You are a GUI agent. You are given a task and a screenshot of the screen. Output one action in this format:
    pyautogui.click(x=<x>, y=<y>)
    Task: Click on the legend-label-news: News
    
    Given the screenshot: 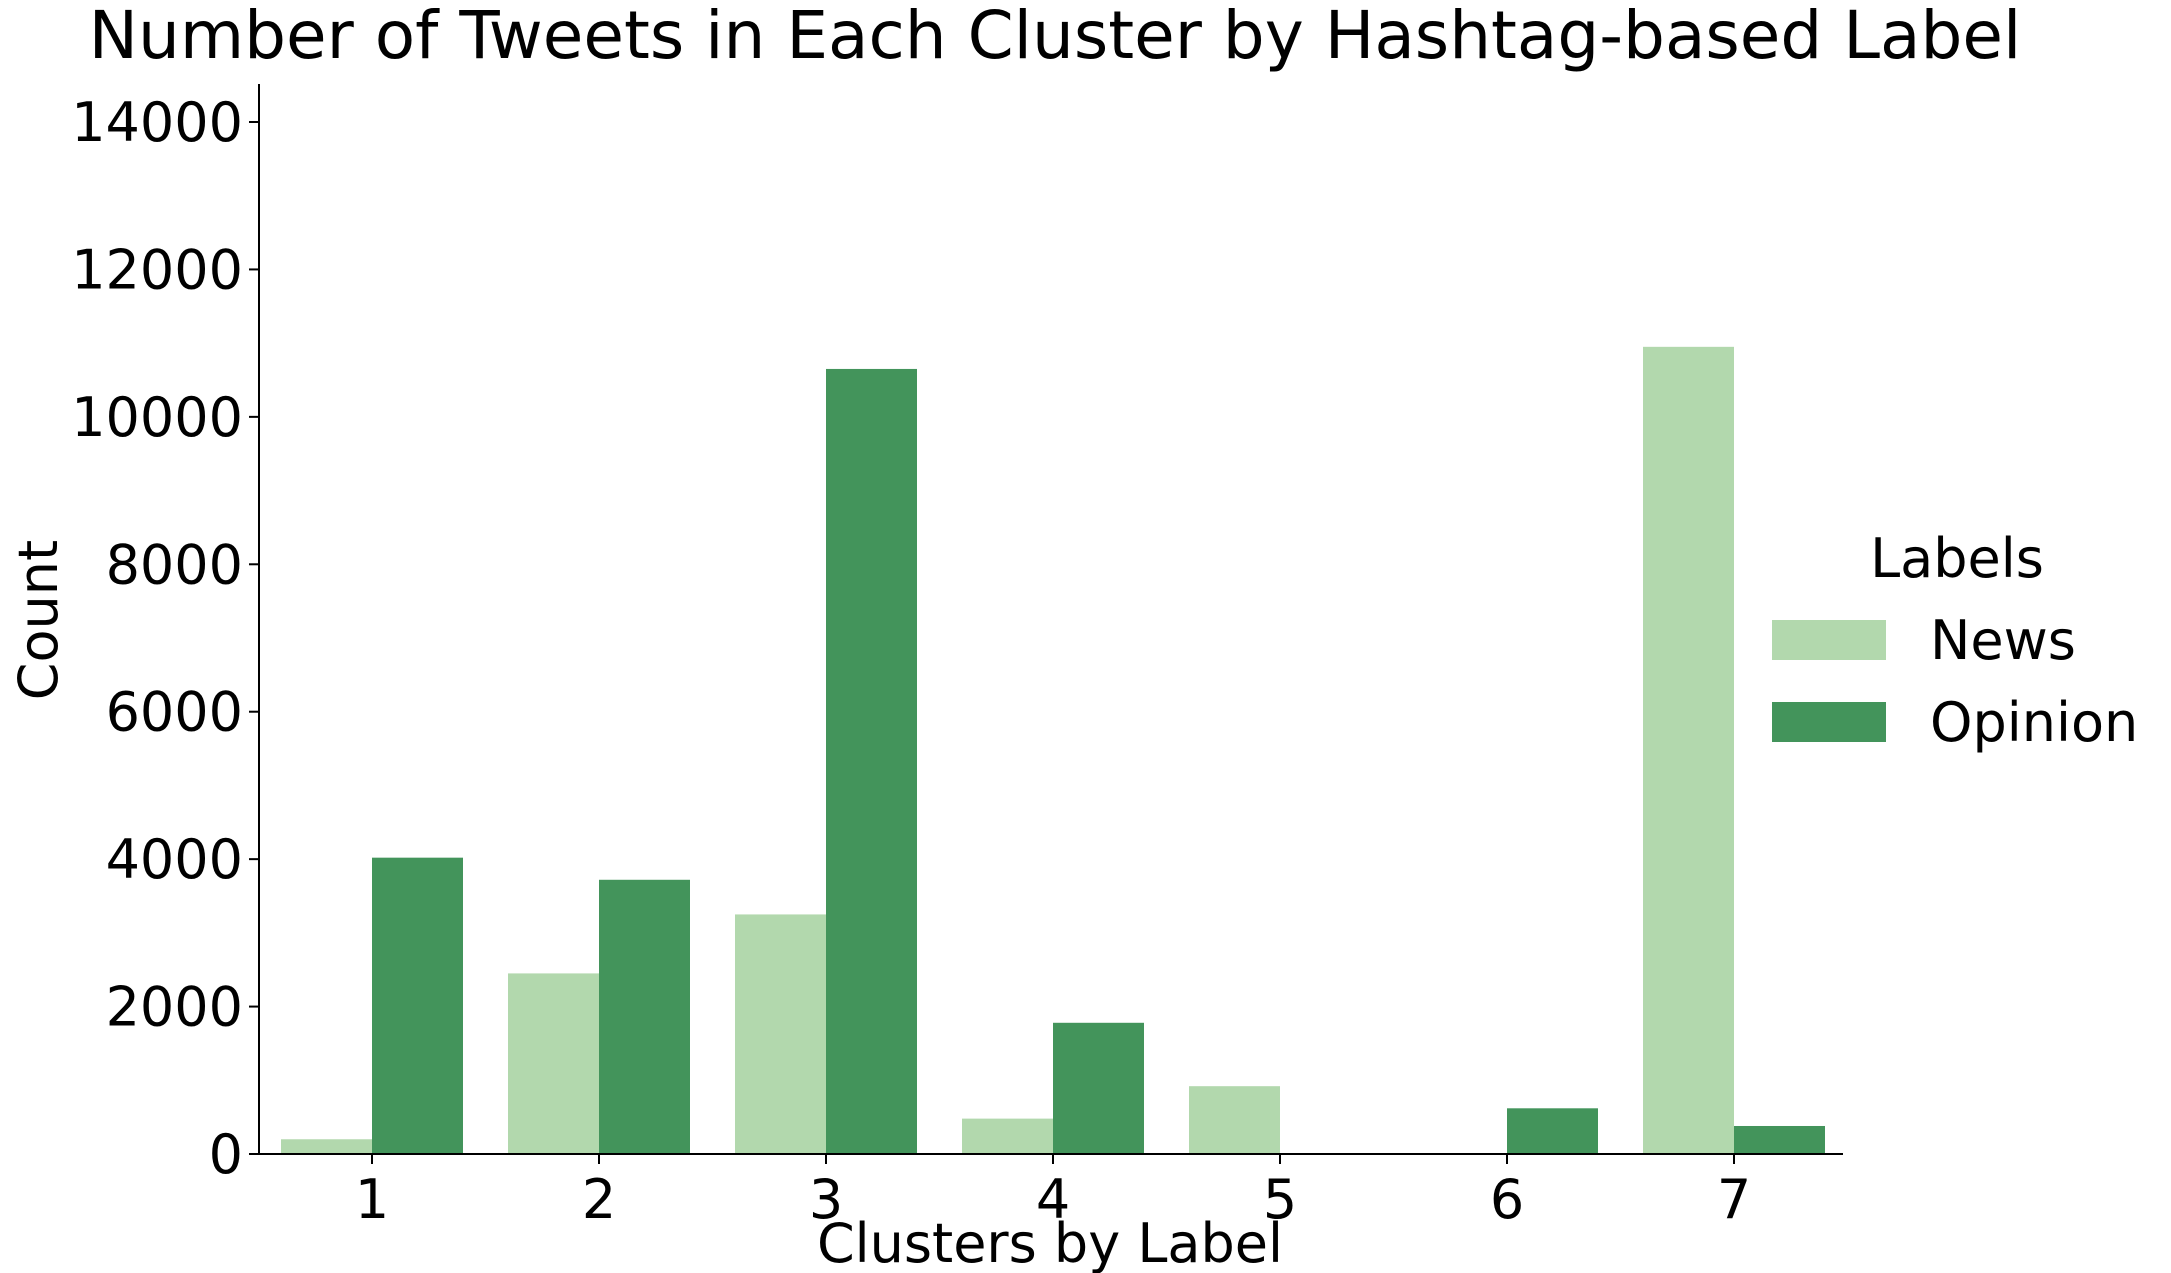 What is the action you would take?
    pyautogui.click(x=2003, y=640)
    